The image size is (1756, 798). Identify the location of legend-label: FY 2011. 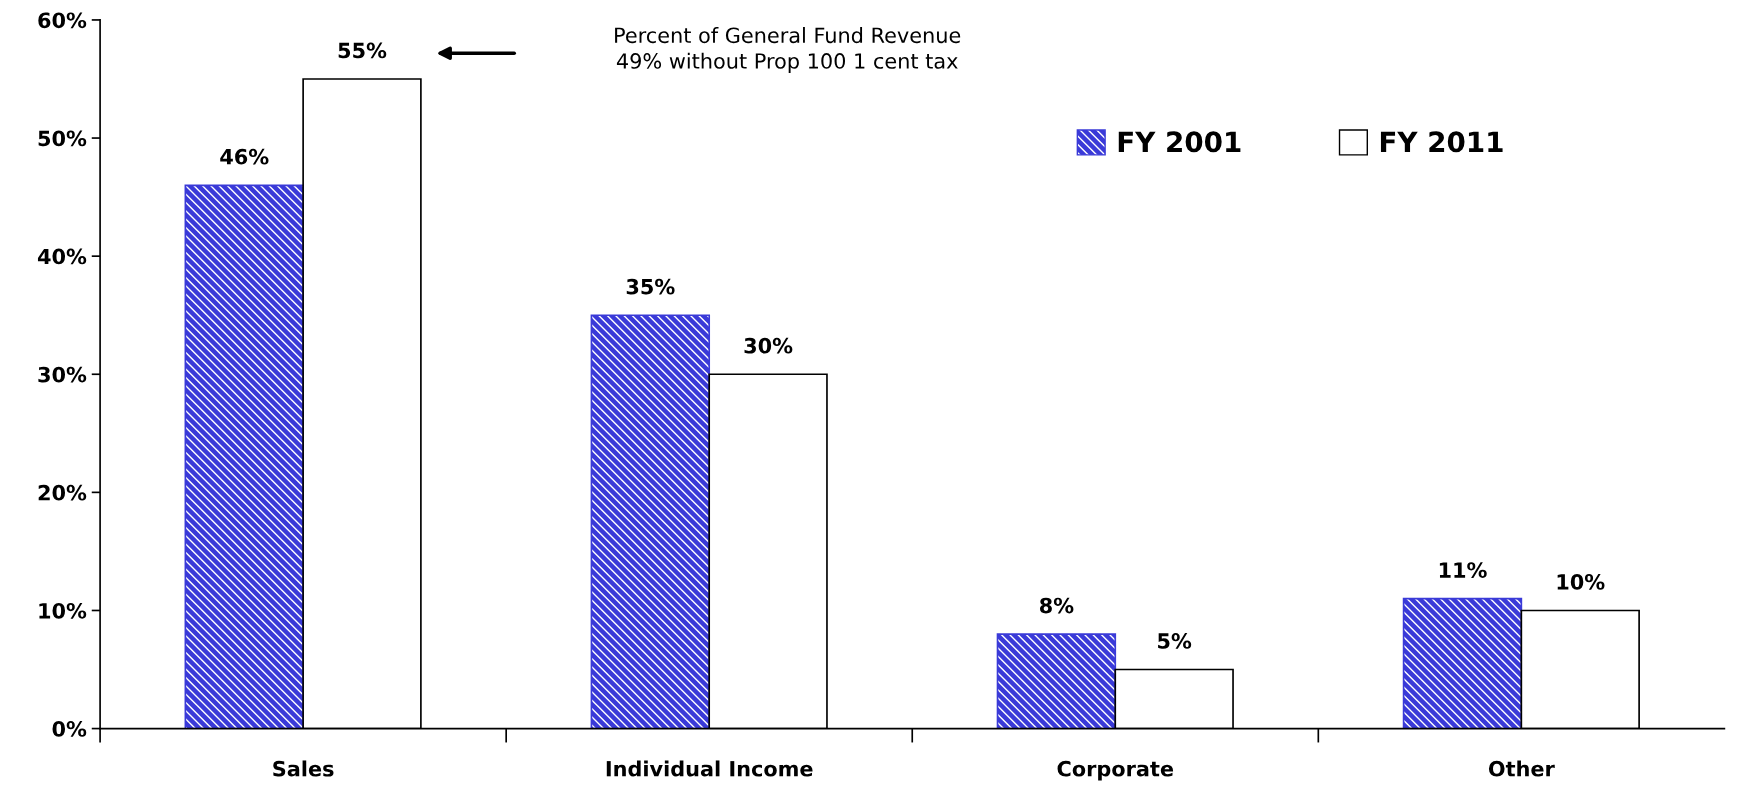
(1441, 142).